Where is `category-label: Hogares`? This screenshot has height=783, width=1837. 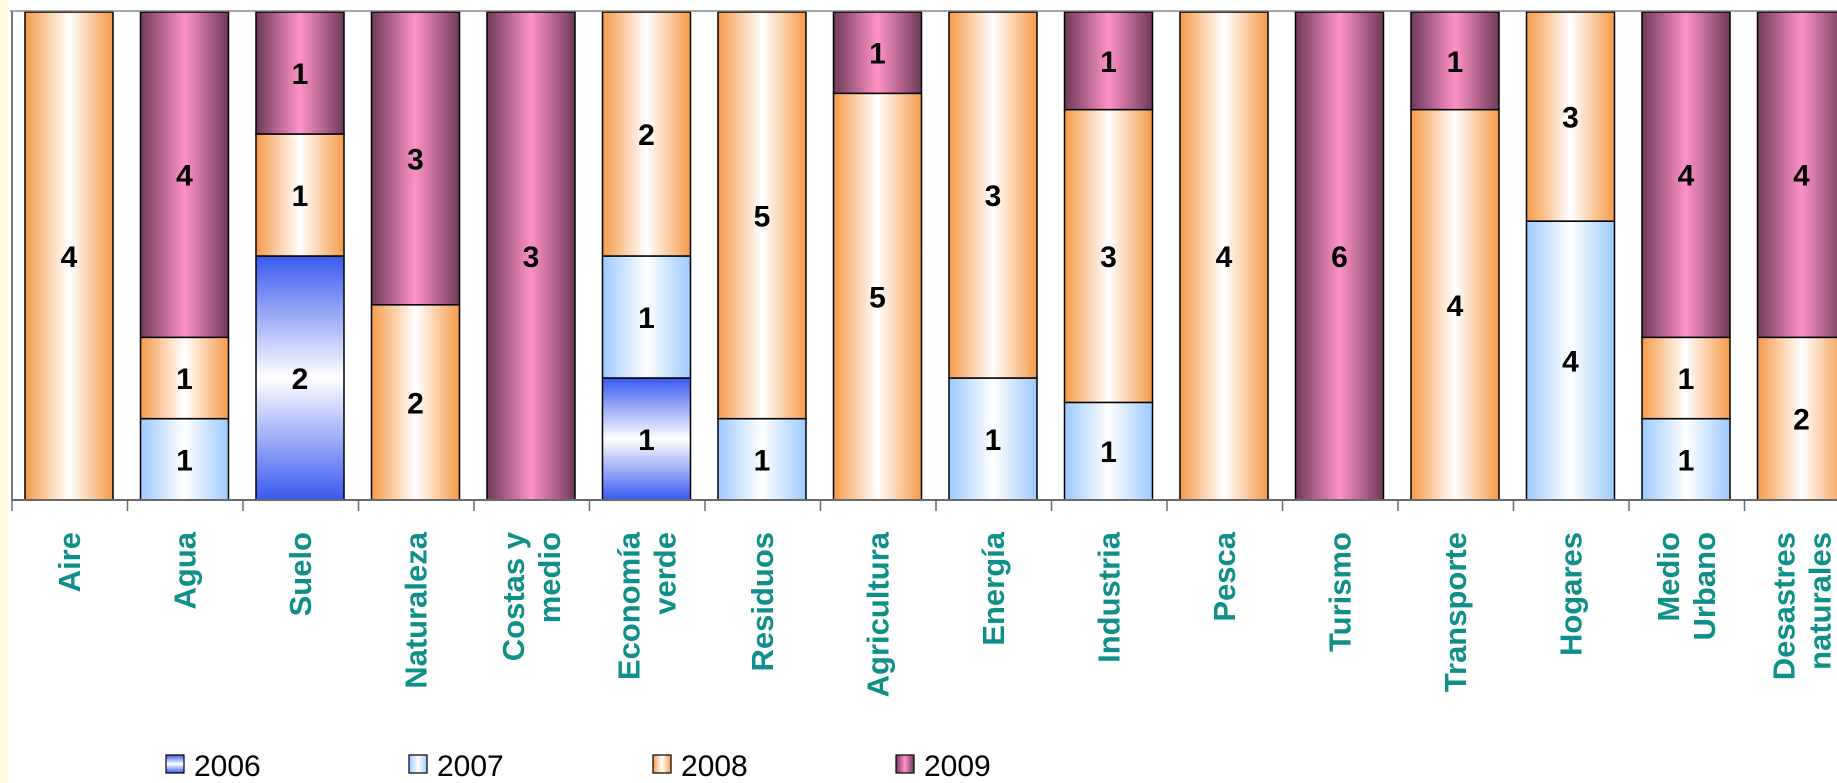
category-label: Hogares is located at coordinates (1571, 594).